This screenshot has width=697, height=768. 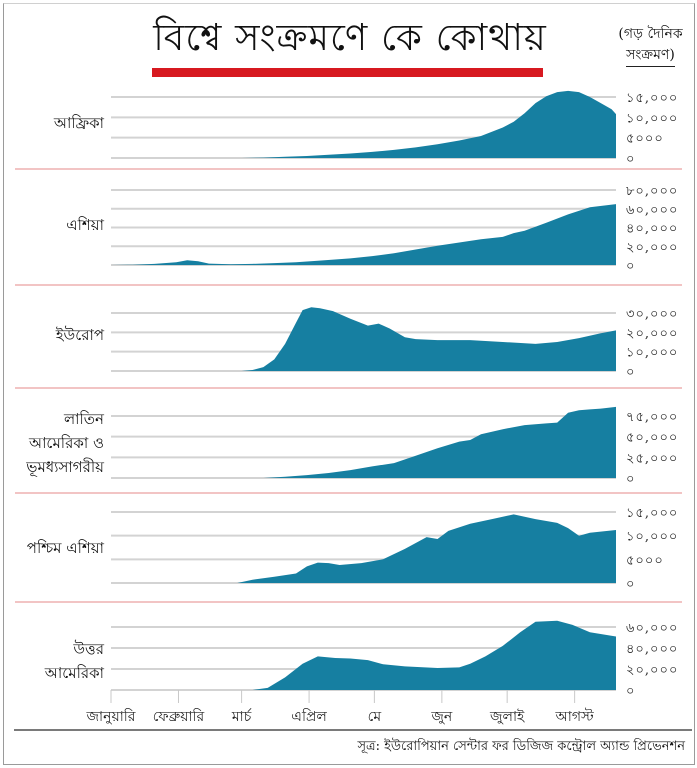 I want to click on y-tick-label: ৮০,০০০, so click(x=652, y=191).